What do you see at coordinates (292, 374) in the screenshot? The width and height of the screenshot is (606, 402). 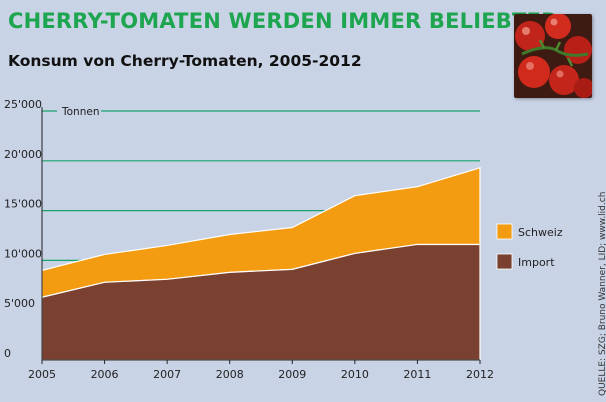 I see `x-tick-label: 2009` at bounding box center [292, 374].